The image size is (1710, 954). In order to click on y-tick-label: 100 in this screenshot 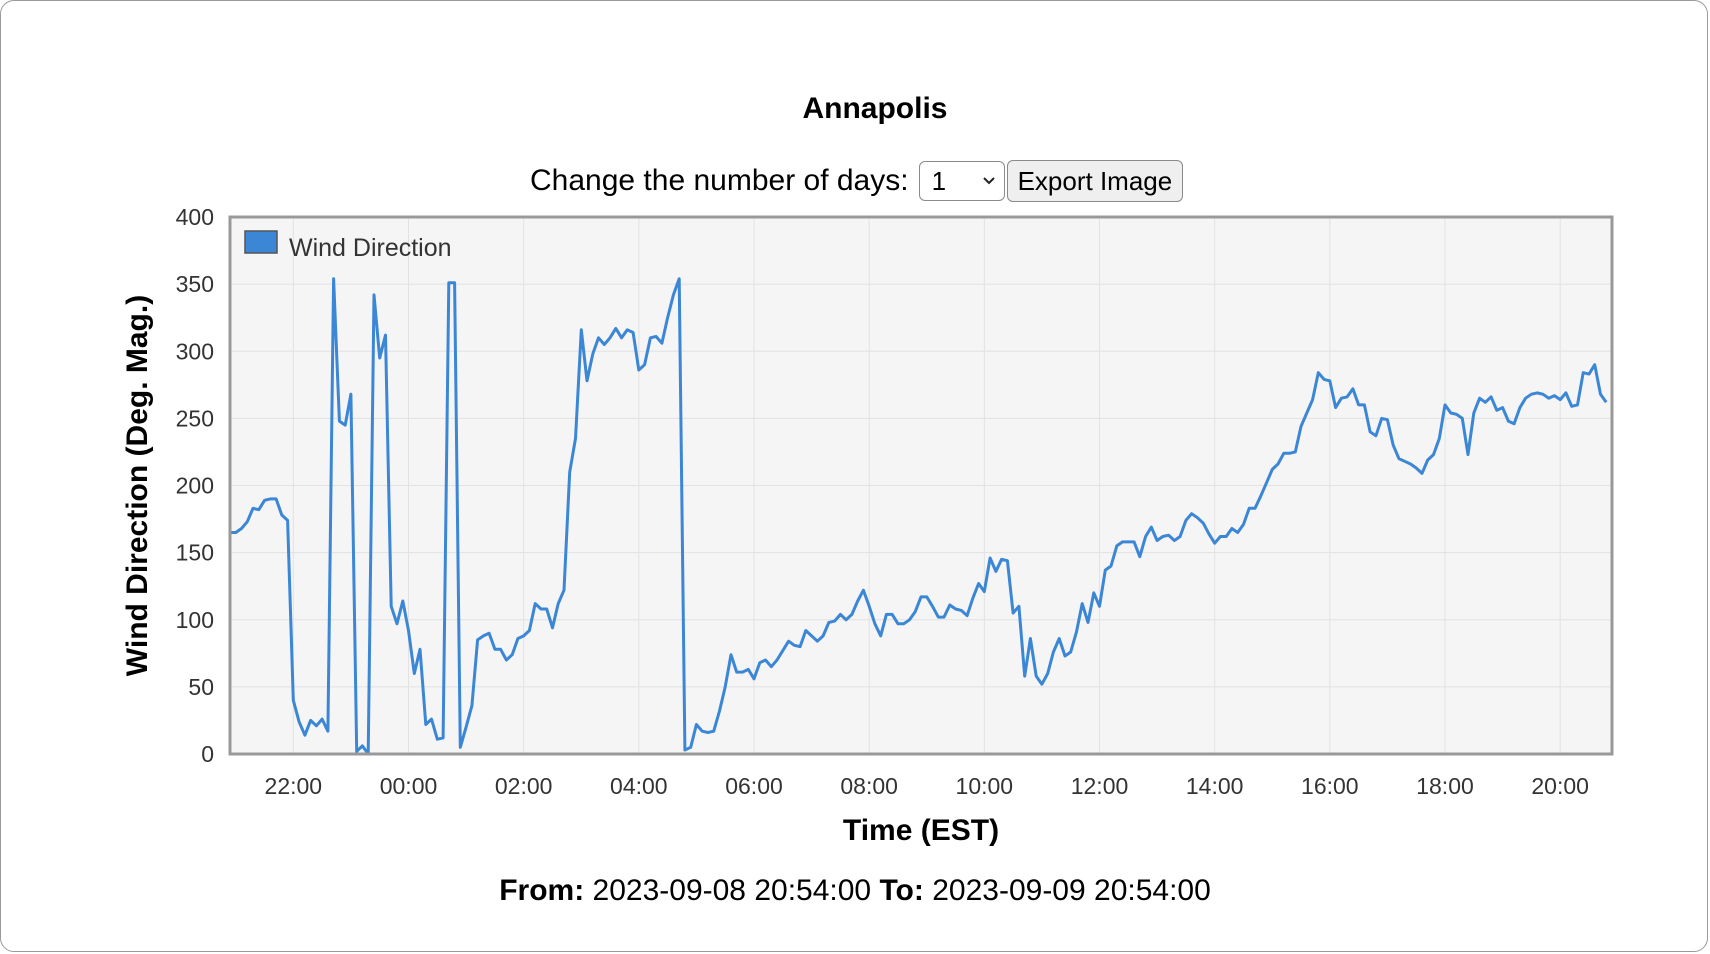, I will do `click(195, 620)`.